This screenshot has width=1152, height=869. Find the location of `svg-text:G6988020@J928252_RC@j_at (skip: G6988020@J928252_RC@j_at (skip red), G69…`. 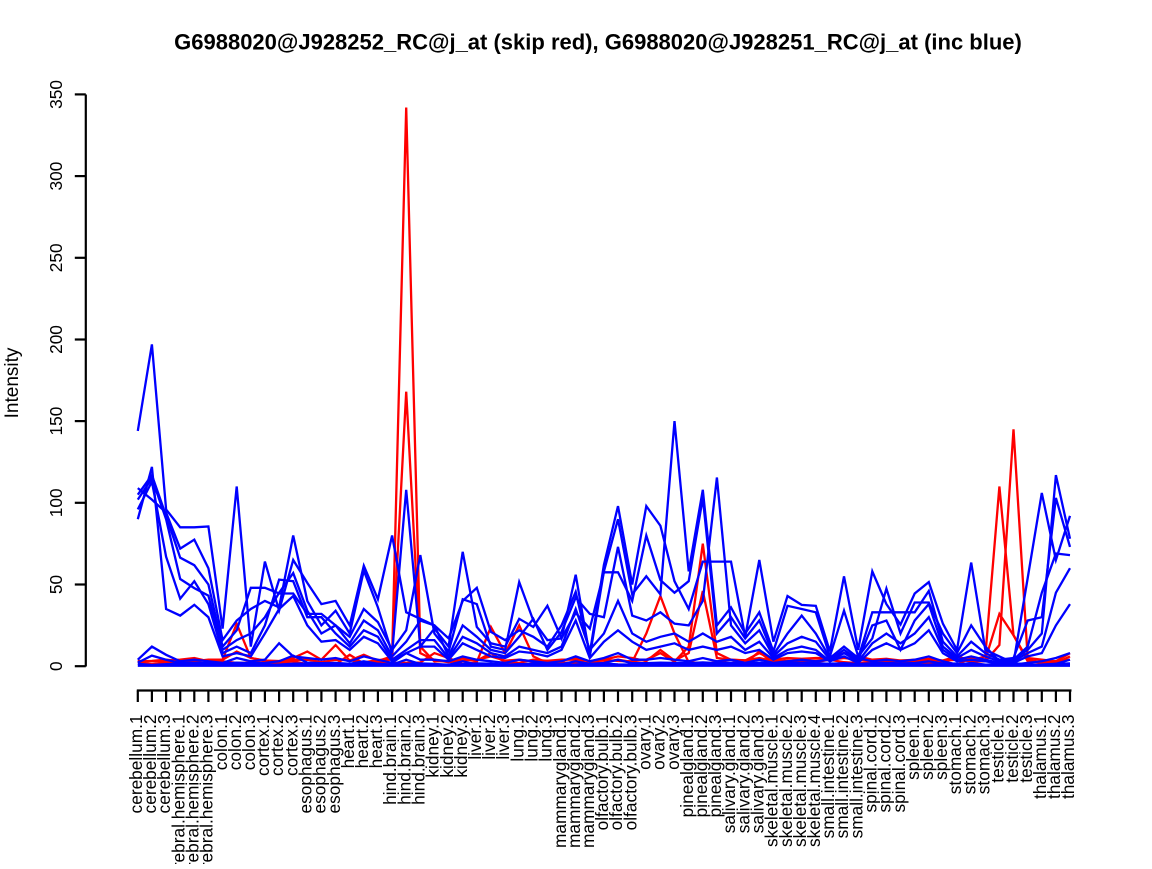

svg-text:G6988020@J928252_RC@j_at (skip: G6988020@J928252_RC@j_at (skip red), G69… is located at coordinates (598, 42).